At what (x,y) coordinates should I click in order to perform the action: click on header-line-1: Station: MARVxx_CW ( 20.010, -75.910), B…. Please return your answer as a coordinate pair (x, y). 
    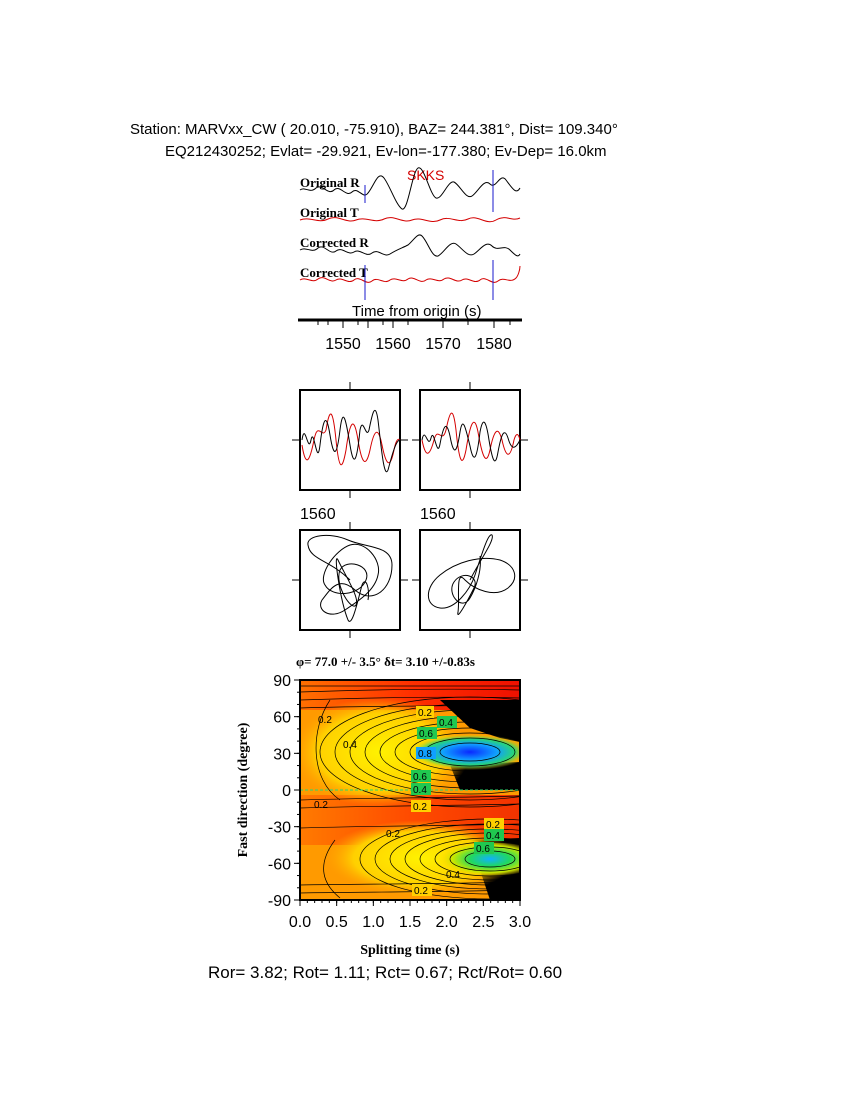
    Looking at the image, I should click on (374, 129).